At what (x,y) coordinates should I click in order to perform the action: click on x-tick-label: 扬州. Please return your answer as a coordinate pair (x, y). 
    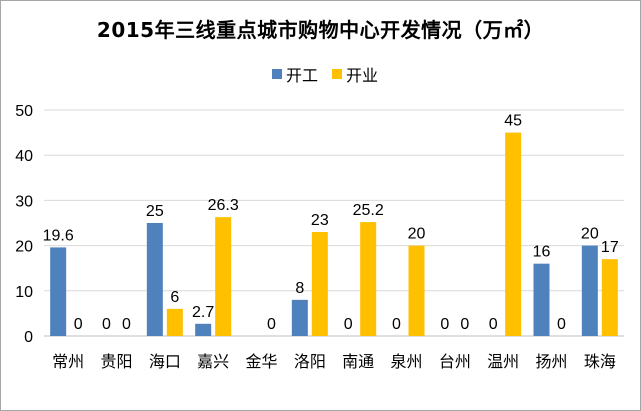
    Looking at the image, I should click on (551, 361).